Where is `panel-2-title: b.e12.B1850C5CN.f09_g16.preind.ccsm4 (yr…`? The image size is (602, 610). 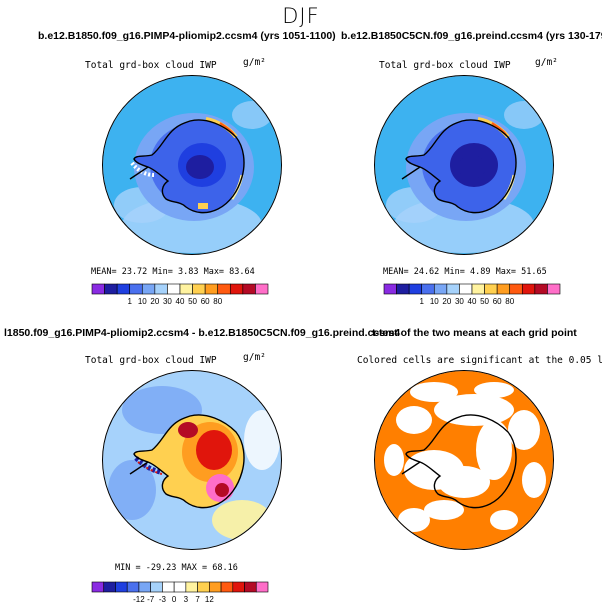 panel-2-title: b.e12.B1850C5CN.f09_g16.preind.ccsm4 (yr… is located at coordinates (471, 36).